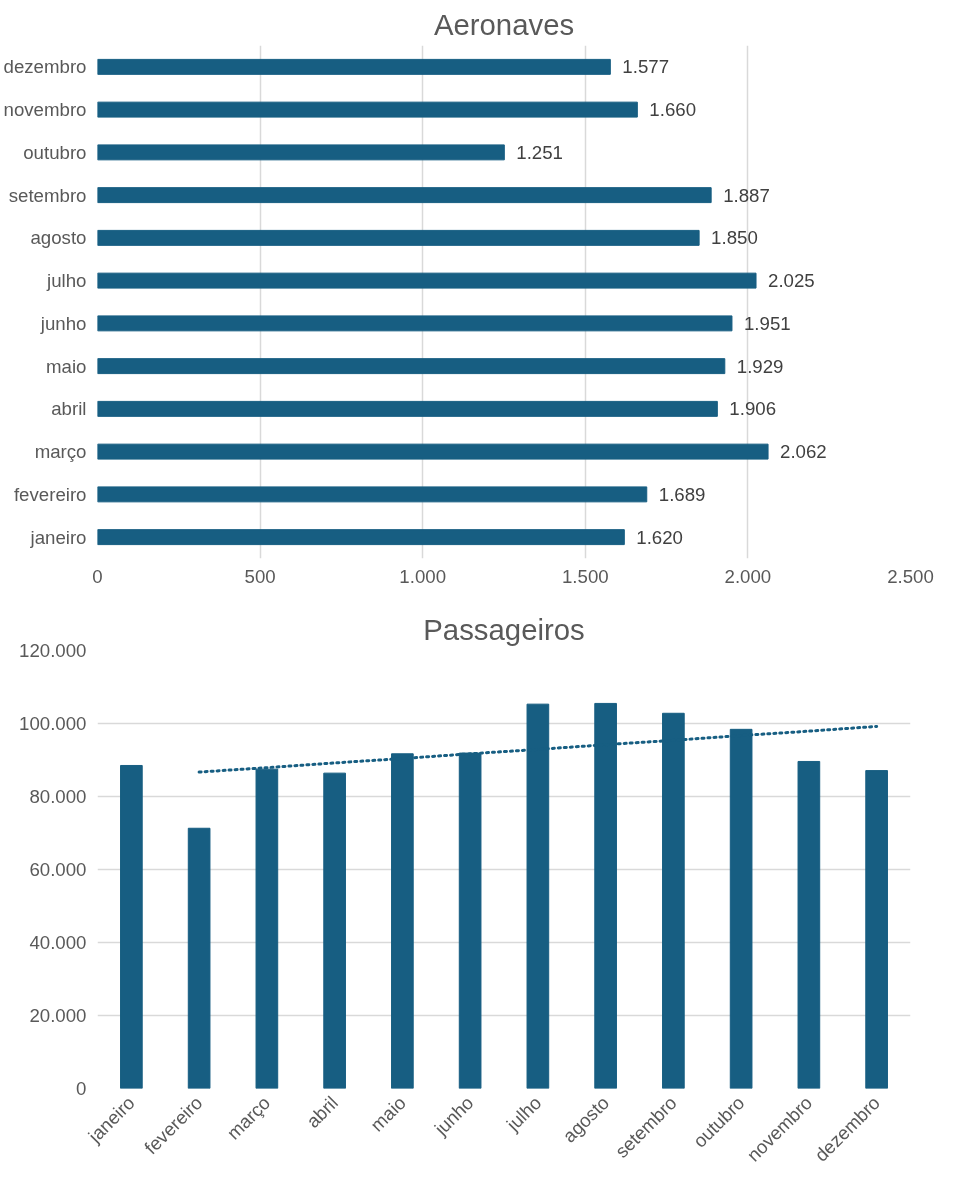  I want to click on y-tick-label: 0, so click(81, 1088).